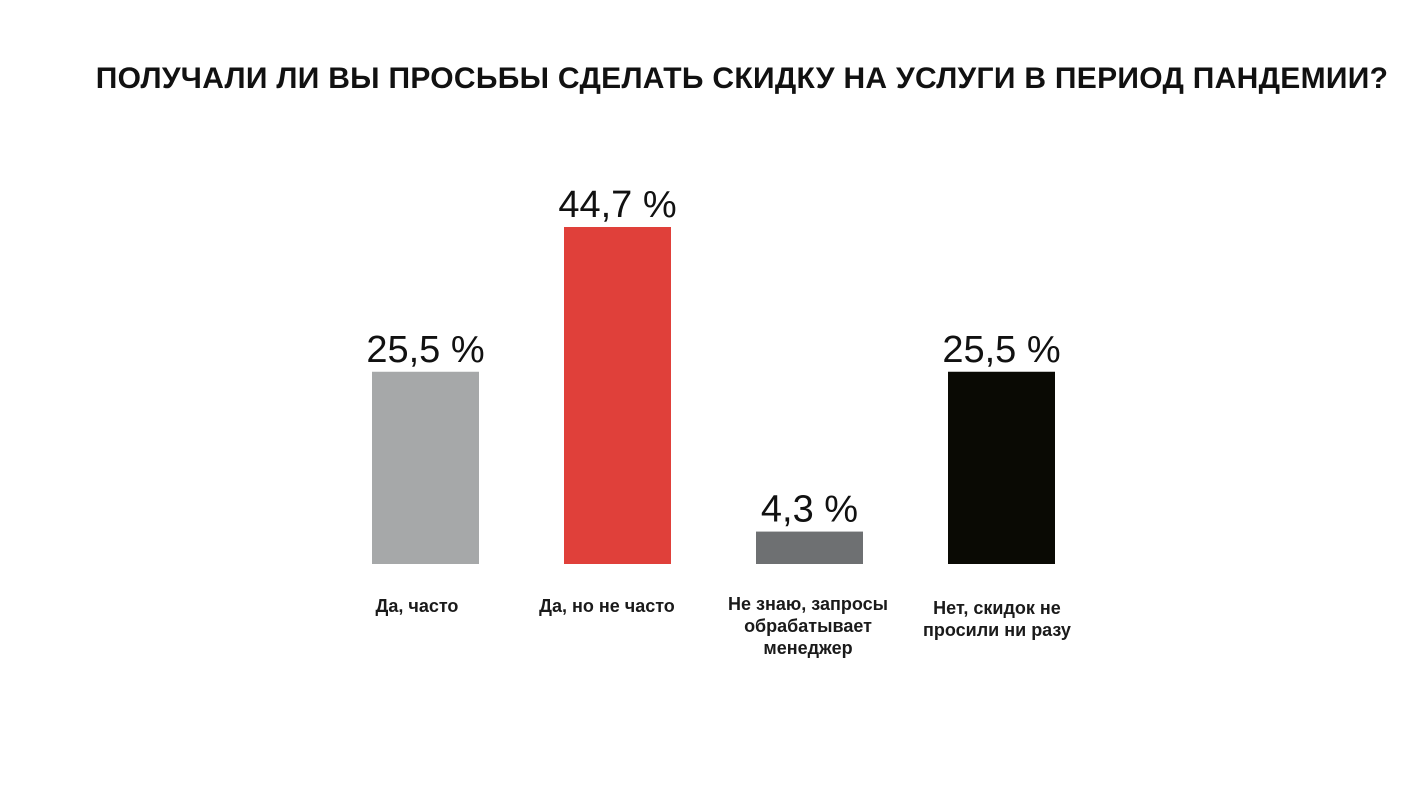  What do you see at coordinates (1001, 467) in the screenshot?
I see `bar-net-skidok` at bounding box center [1001, 467].